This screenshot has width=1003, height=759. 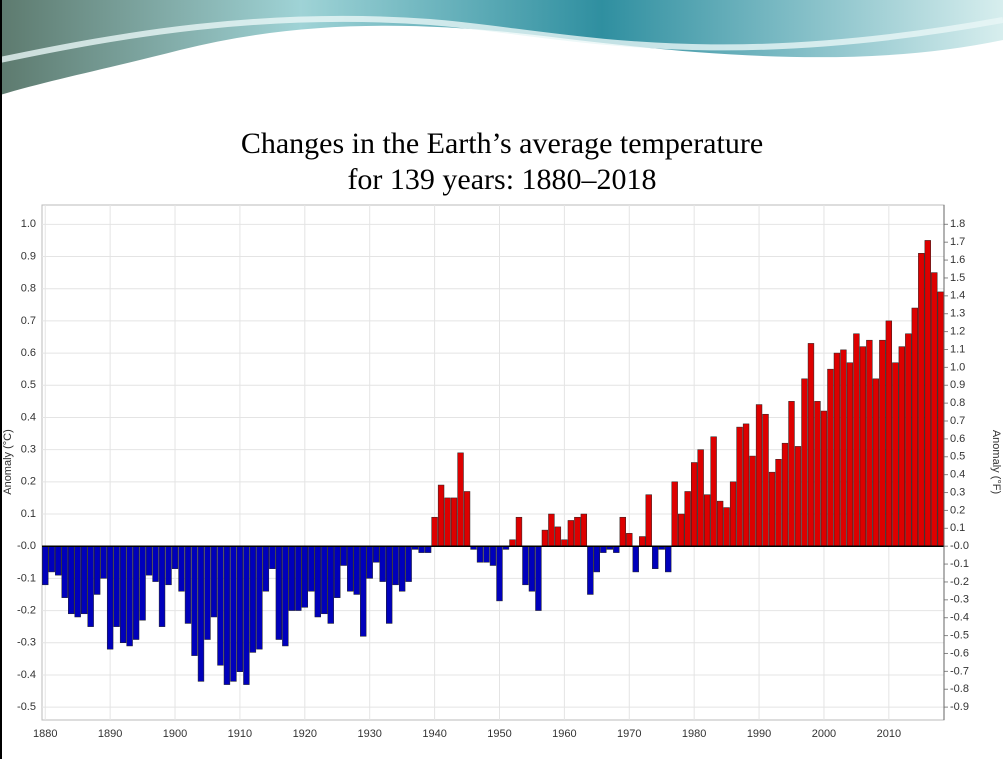 I want to click on y2-tick-label: 0.3, so click(x=957, y=492).